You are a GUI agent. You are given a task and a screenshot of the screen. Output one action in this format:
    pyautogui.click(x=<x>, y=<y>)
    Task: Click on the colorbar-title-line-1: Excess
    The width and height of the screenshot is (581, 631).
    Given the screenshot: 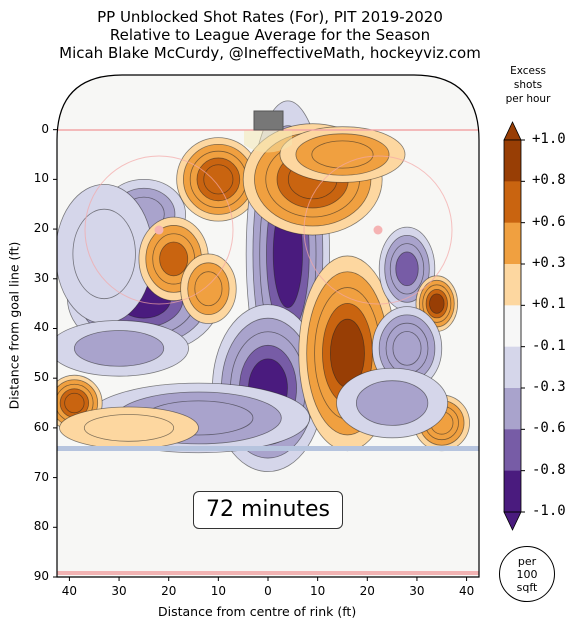 What is the action you would take?
    pyautogui.click(x=528, y=71)
    